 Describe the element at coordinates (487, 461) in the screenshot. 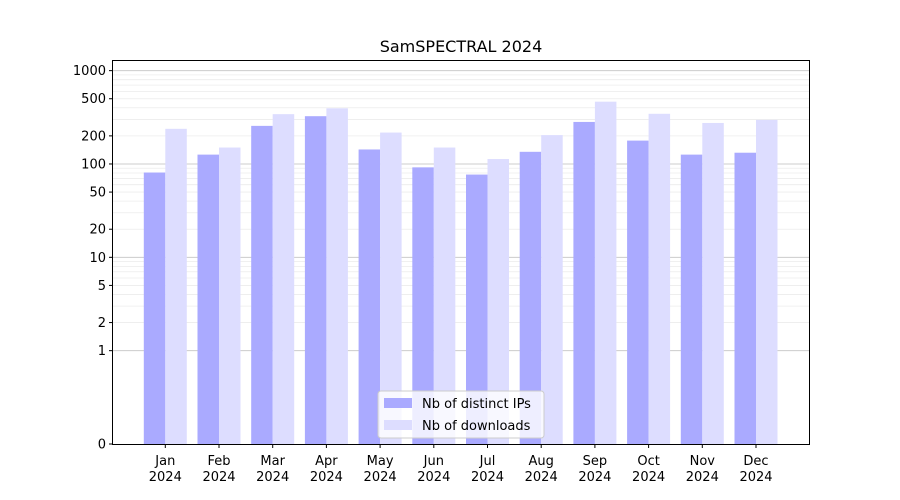

I see `x-tick-label-month: Jul` at that location.